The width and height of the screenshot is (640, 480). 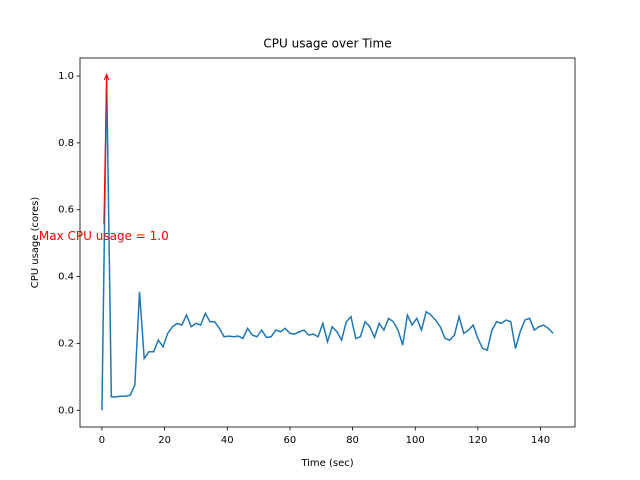 What do you see at coordinates (102, 440) in the screenshot?
I see `x-tick-label: 0` at bounding box center [102, 440].